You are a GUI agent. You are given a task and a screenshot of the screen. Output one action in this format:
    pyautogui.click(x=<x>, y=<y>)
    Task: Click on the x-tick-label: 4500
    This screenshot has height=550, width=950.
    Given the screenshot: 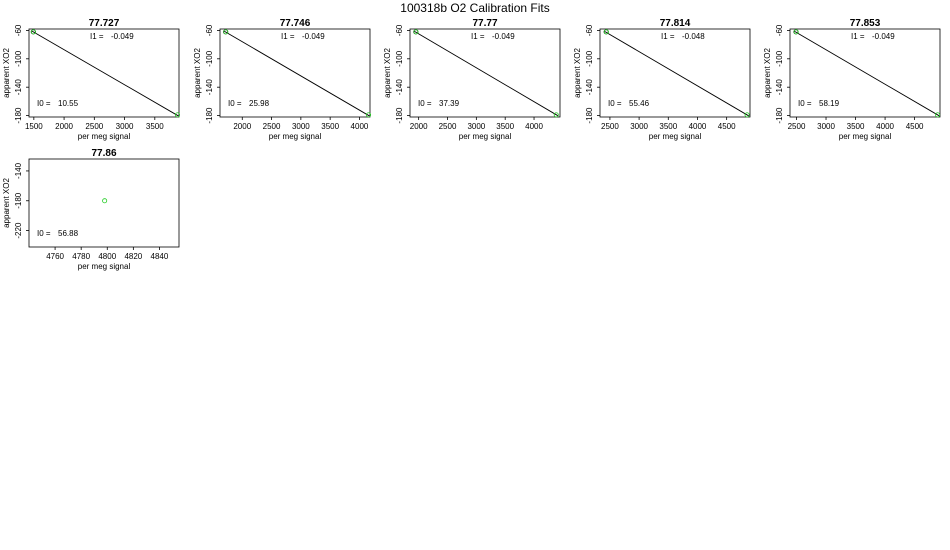 What is the action you would take?
    pyautogui.click(x=915, y=126)
    